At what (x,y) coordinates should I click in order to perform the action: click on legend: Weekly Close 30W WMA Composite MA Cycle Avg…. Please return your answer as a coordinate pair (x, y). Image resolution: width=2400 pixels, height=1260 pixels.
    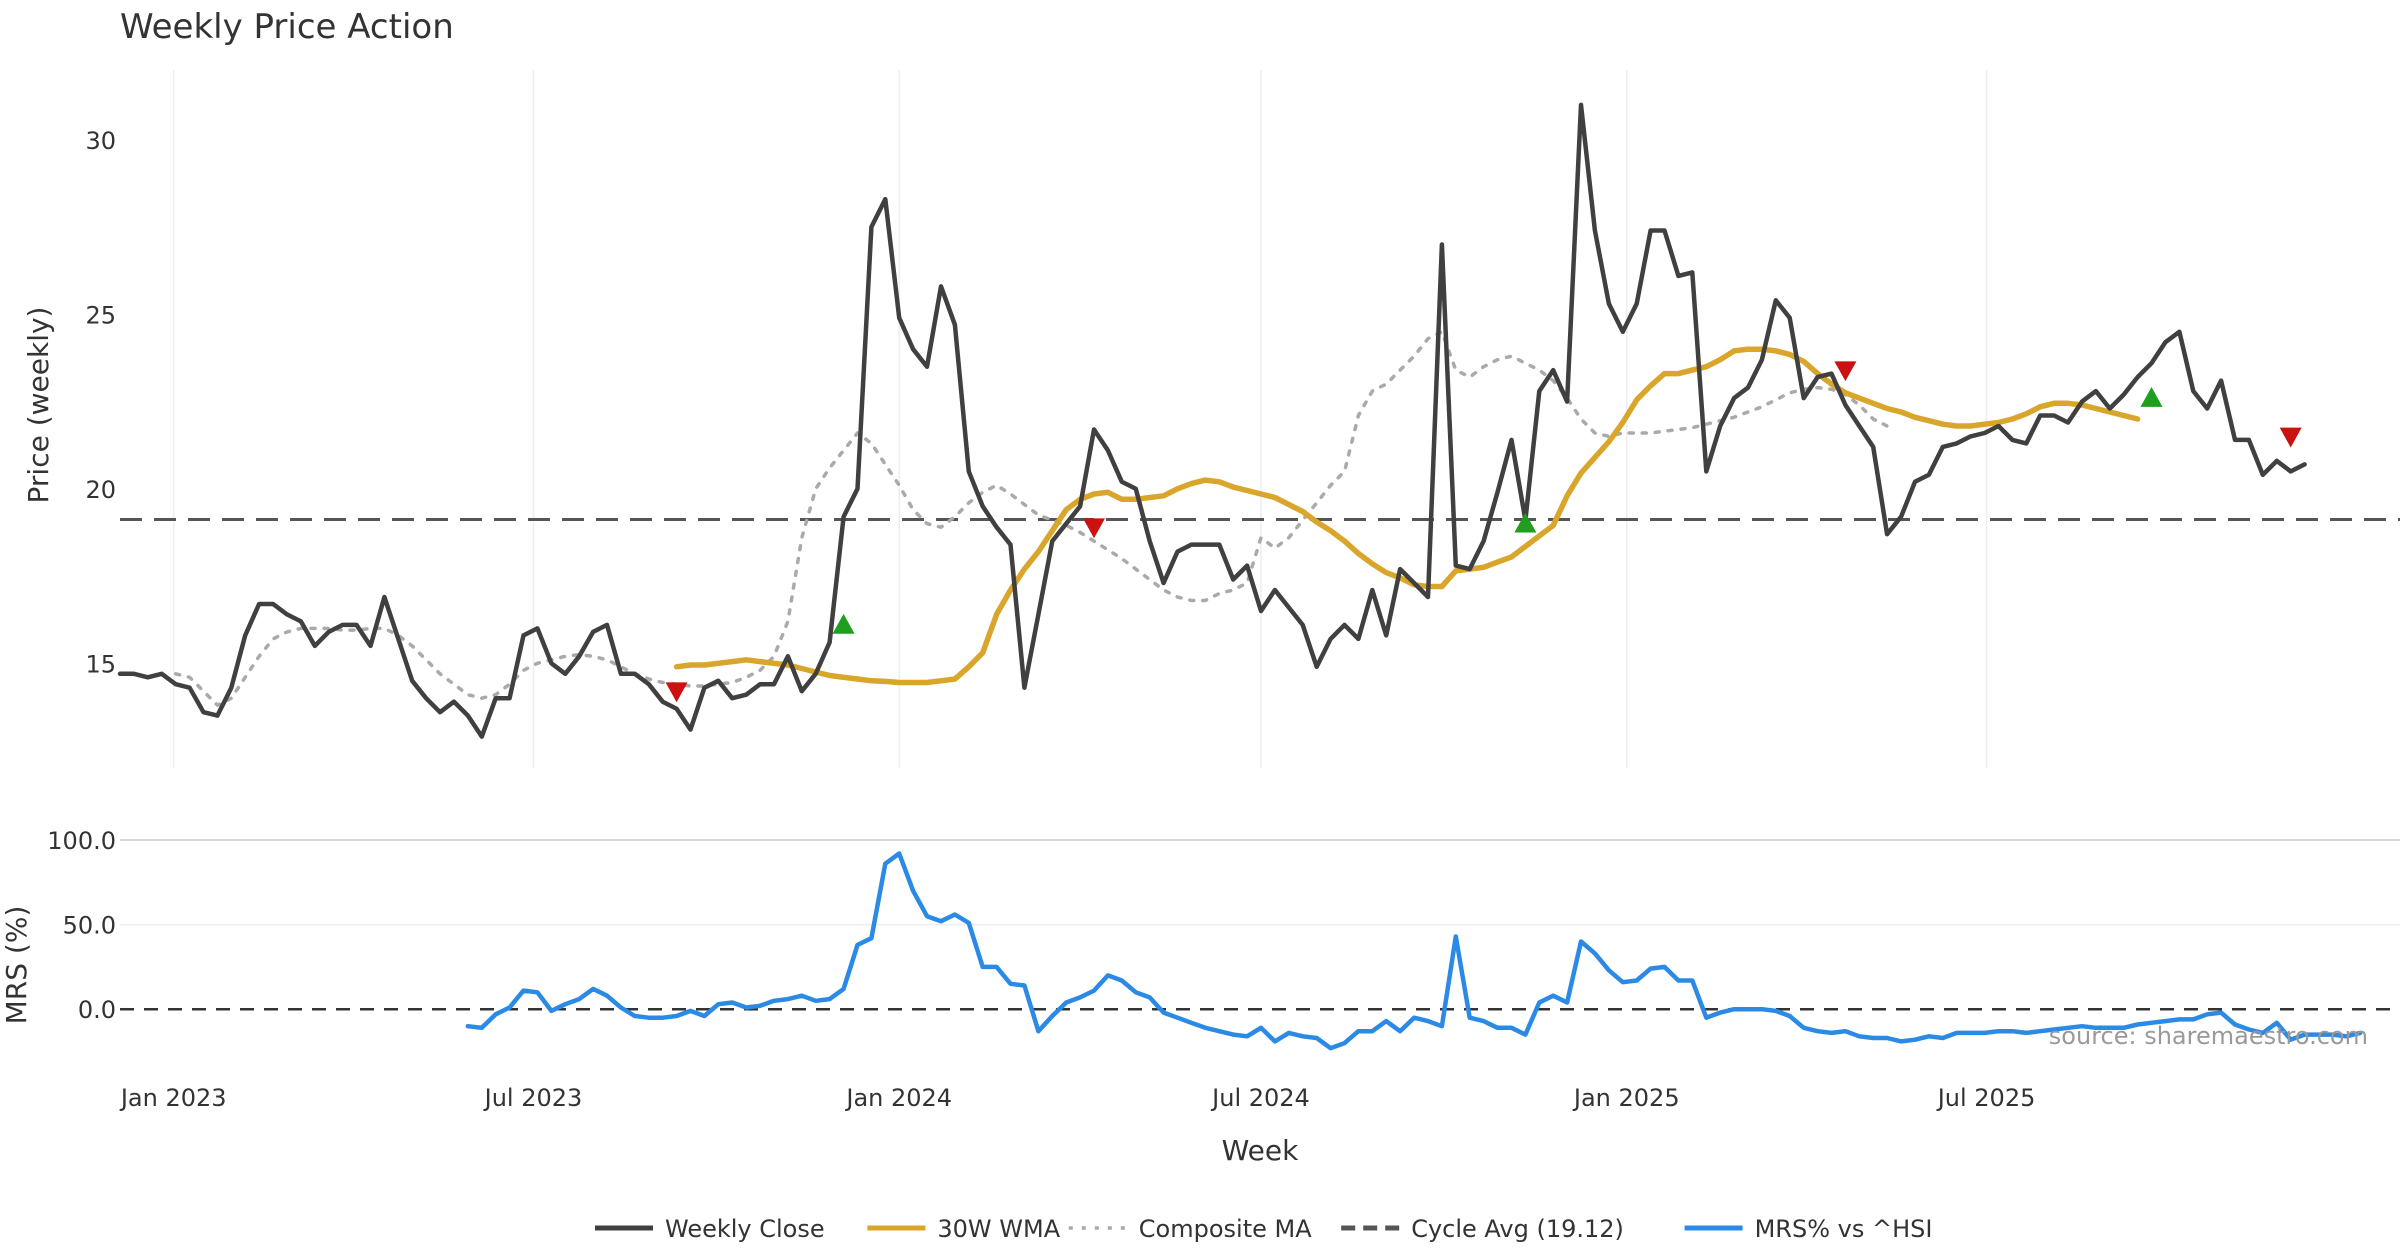
    Looking at the image, I should click on (1263, 1229).